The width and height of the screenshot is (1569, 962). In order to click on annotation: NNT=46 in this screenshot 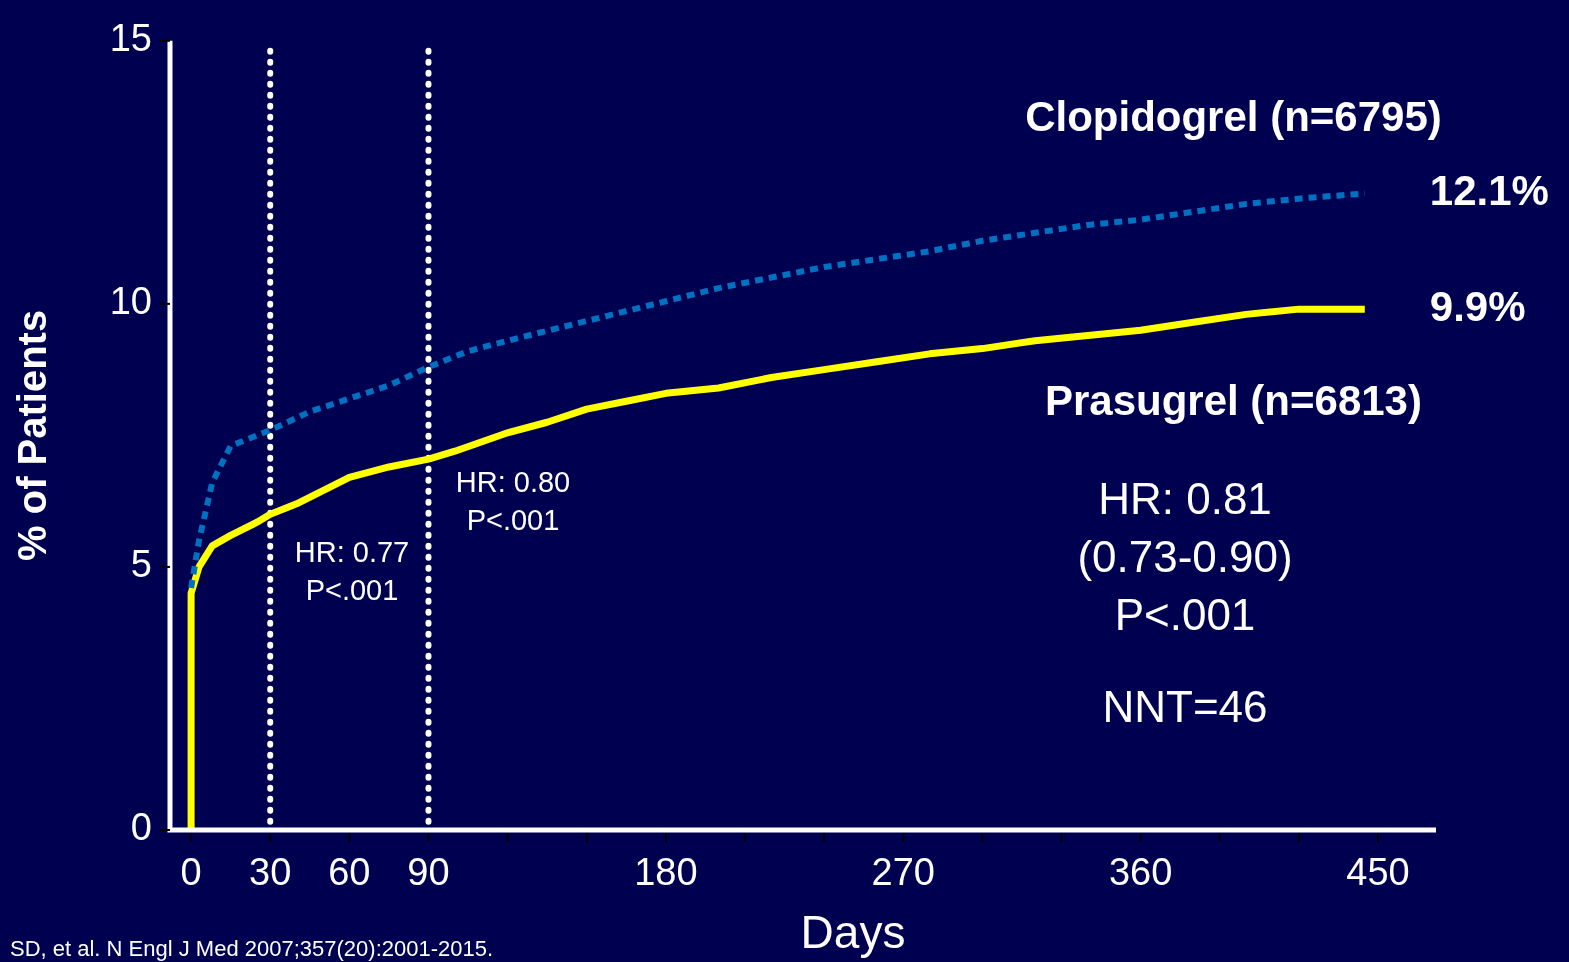, I will do `click(1185, 707)`.